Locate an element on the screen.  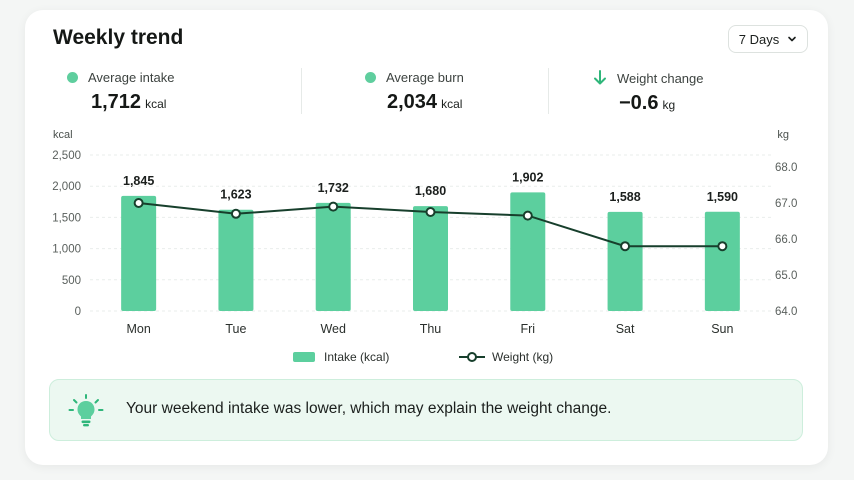
bar-sun is located at coordinates (722, 261).